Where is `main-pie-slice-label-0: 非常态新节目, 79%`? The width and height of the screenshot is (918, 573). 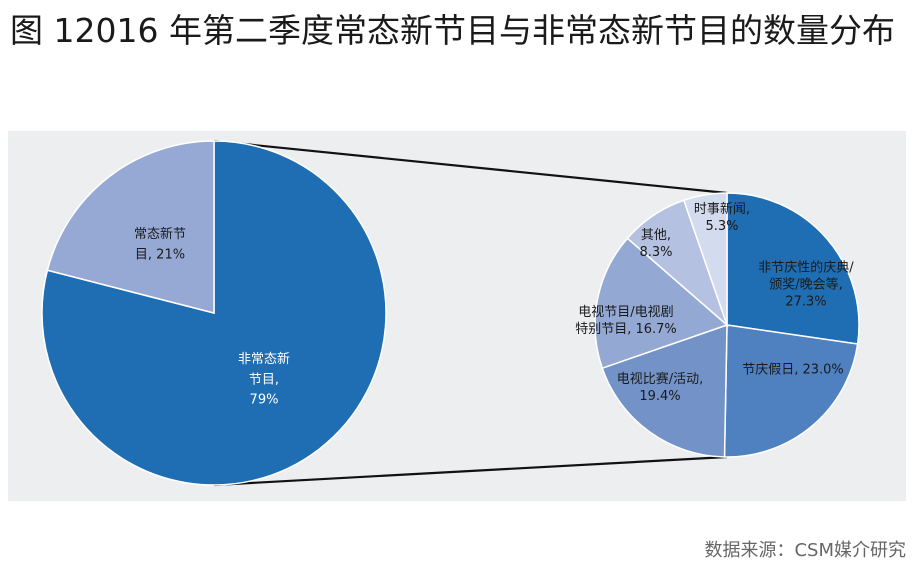 main-pie-slice-label-0: 非常态新节目, 79% is located at coordinates (264, 379).